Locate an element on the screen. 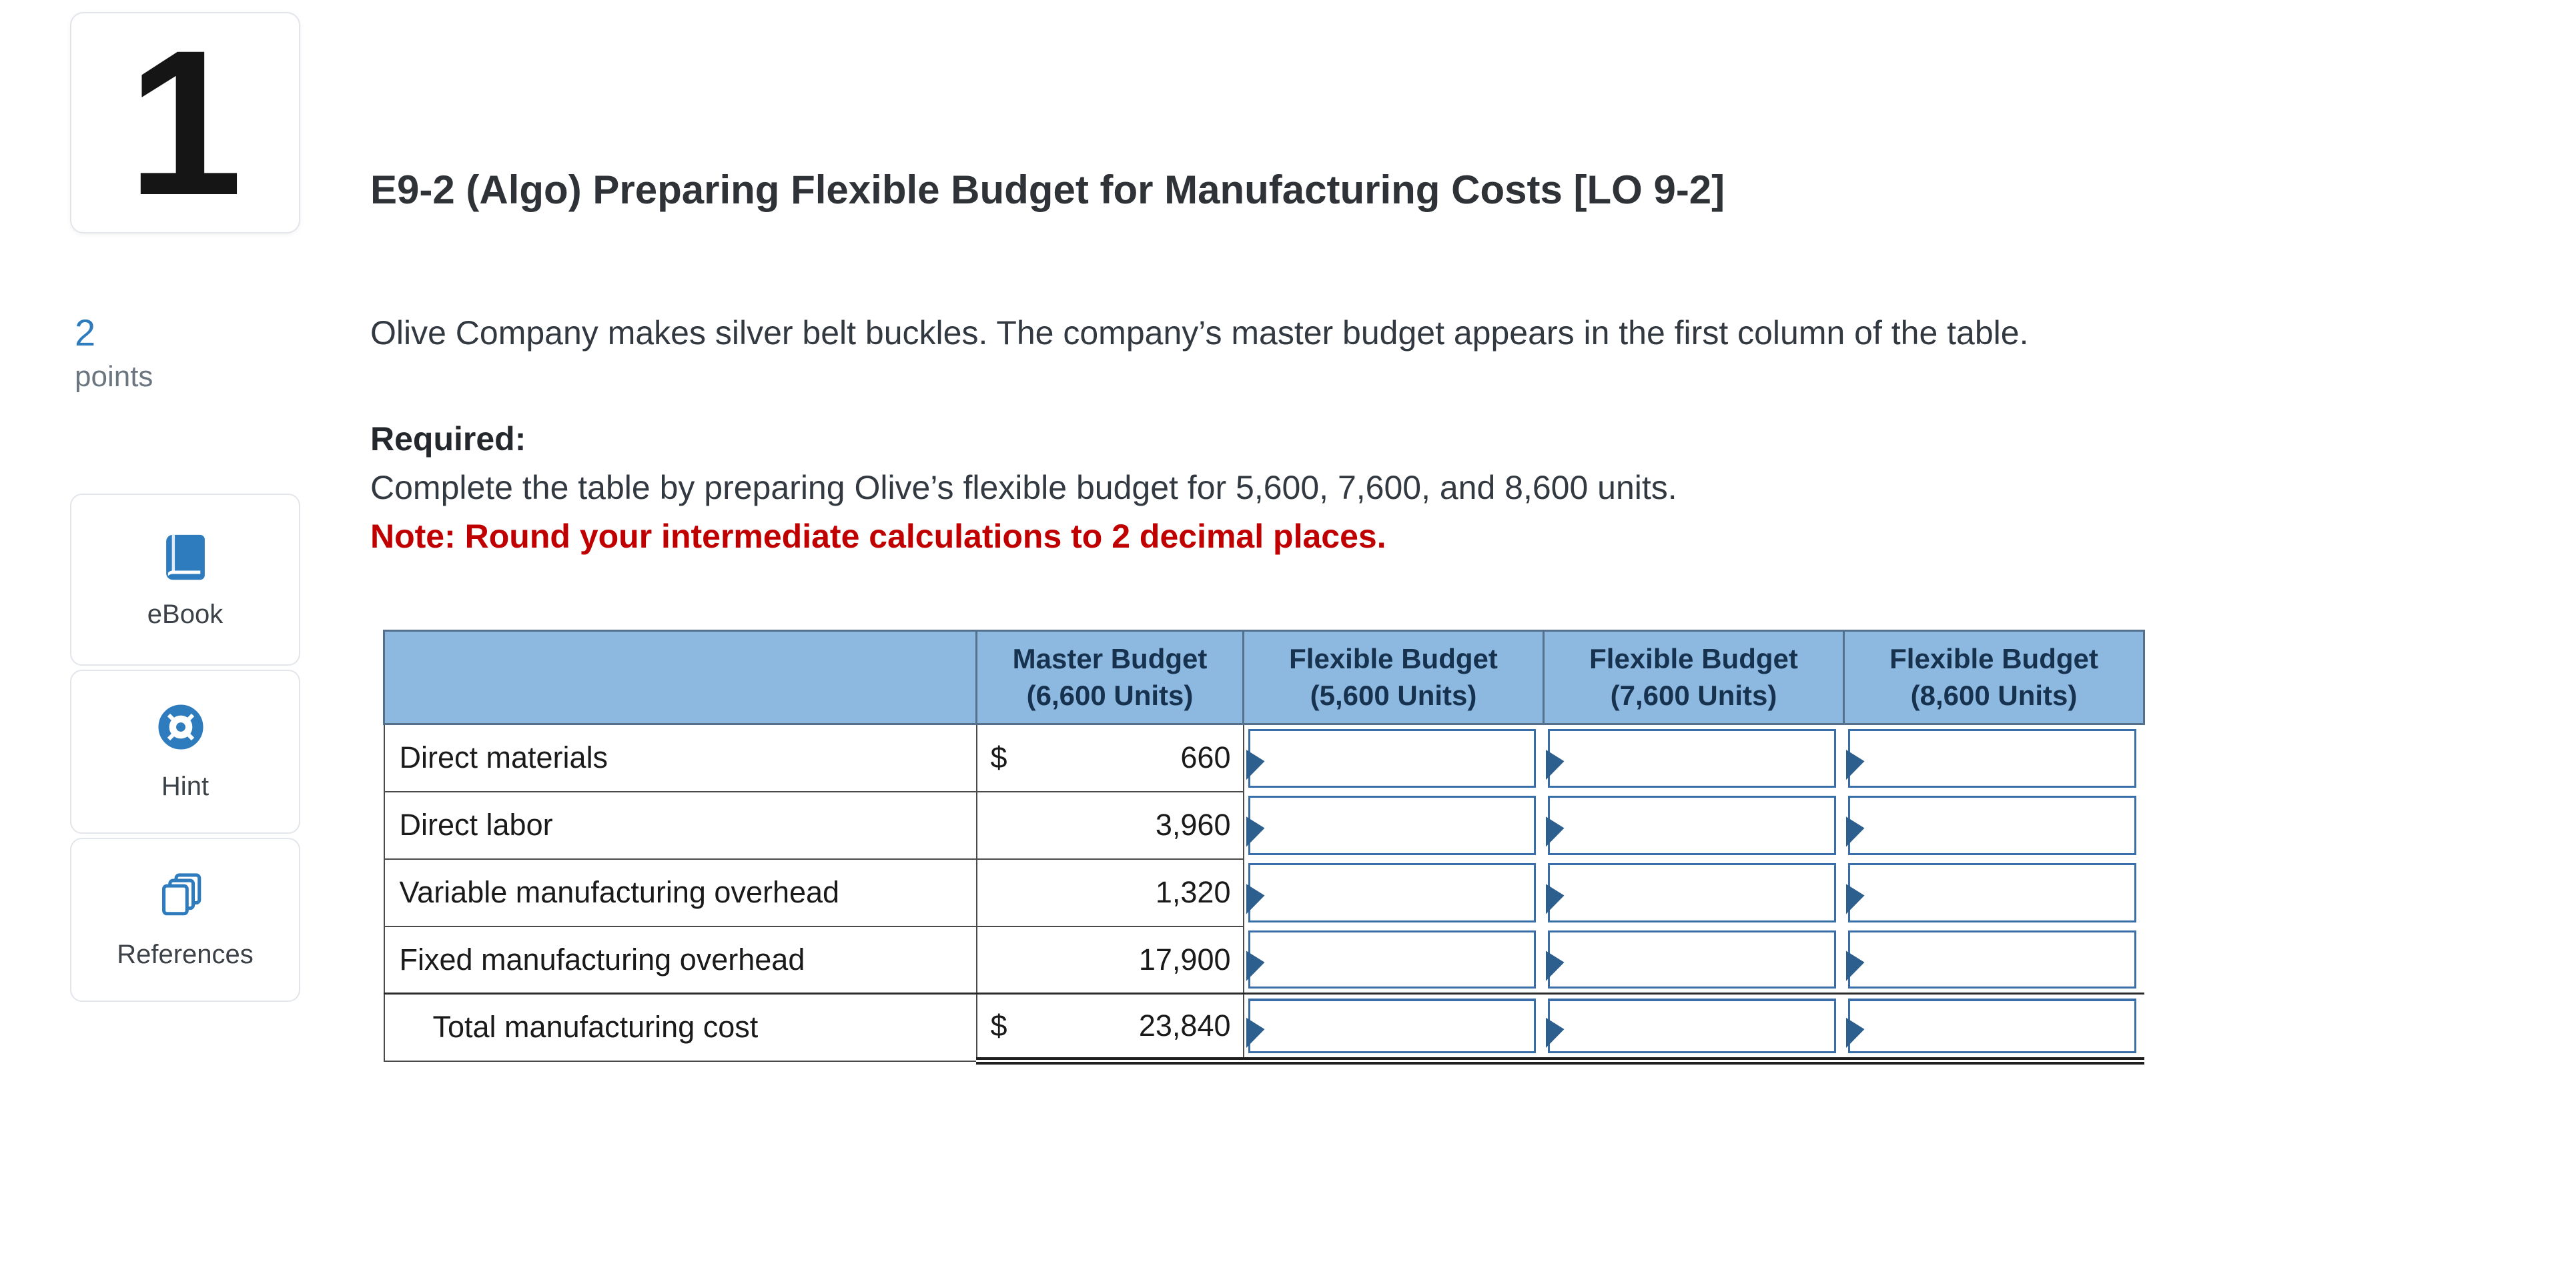 The width and height of the screenshot is (2576, 1284). question-number-card: 1 is located at coordinates (185, 122).